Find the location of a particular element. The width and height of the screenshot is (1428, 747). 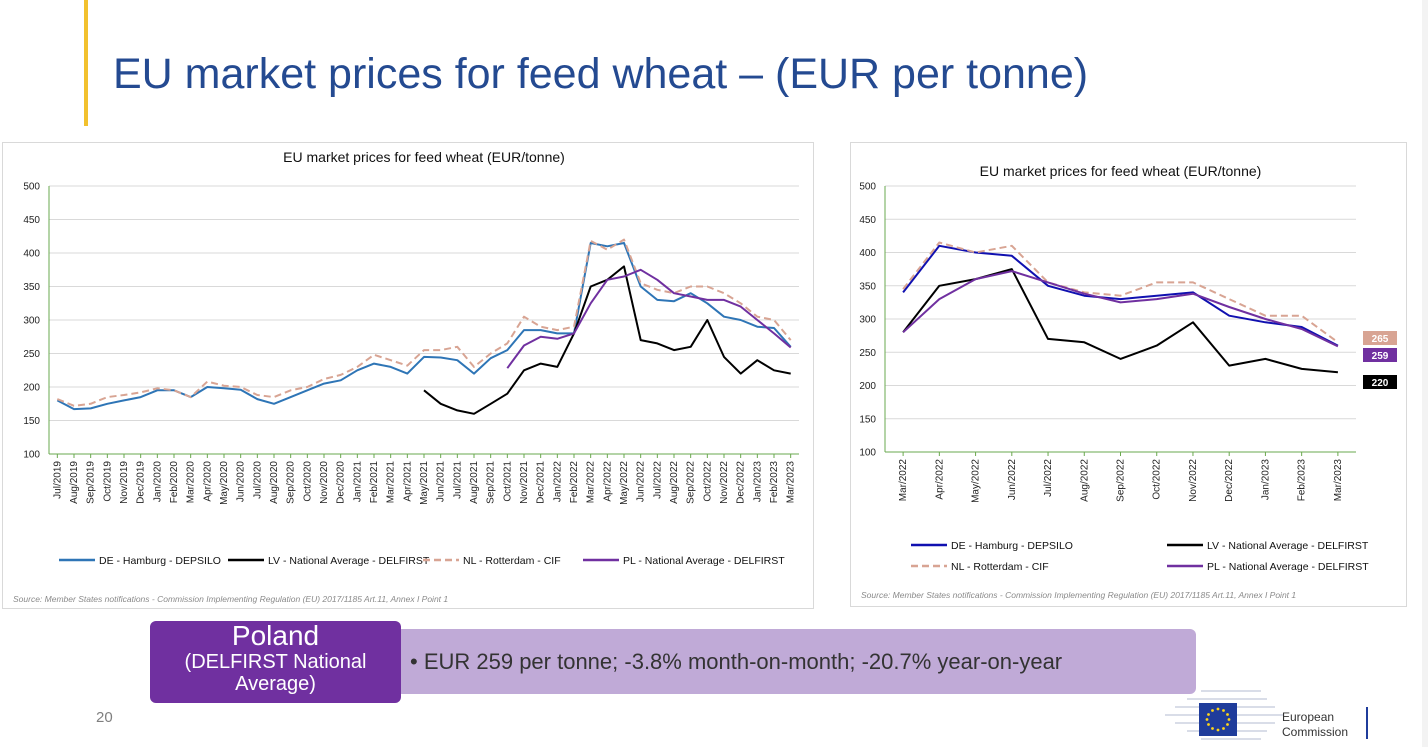

legend-label: LV - National Average - DELFIRST is located at coordinates (1288, 546).